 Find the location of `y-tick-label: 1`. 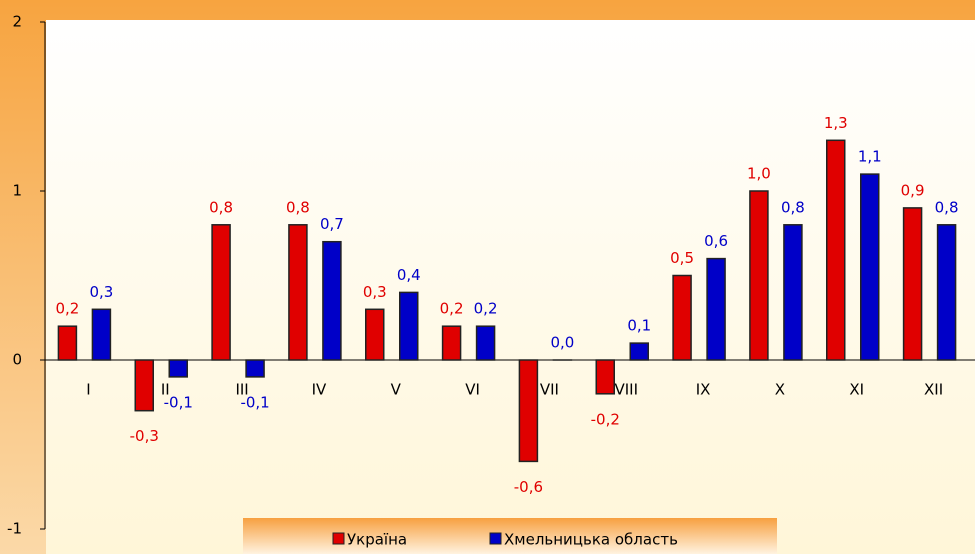

y-tick-label: 1 is located at coordinates (17, 191).